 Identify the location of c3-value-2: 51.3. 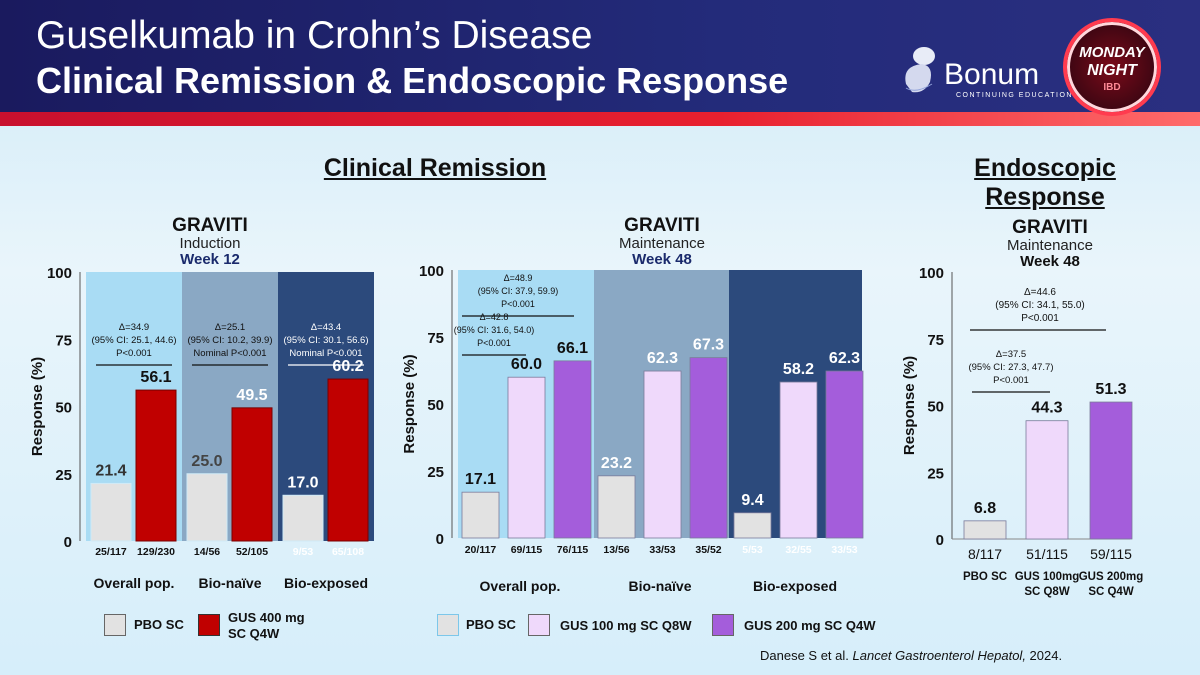
(1110, 389).